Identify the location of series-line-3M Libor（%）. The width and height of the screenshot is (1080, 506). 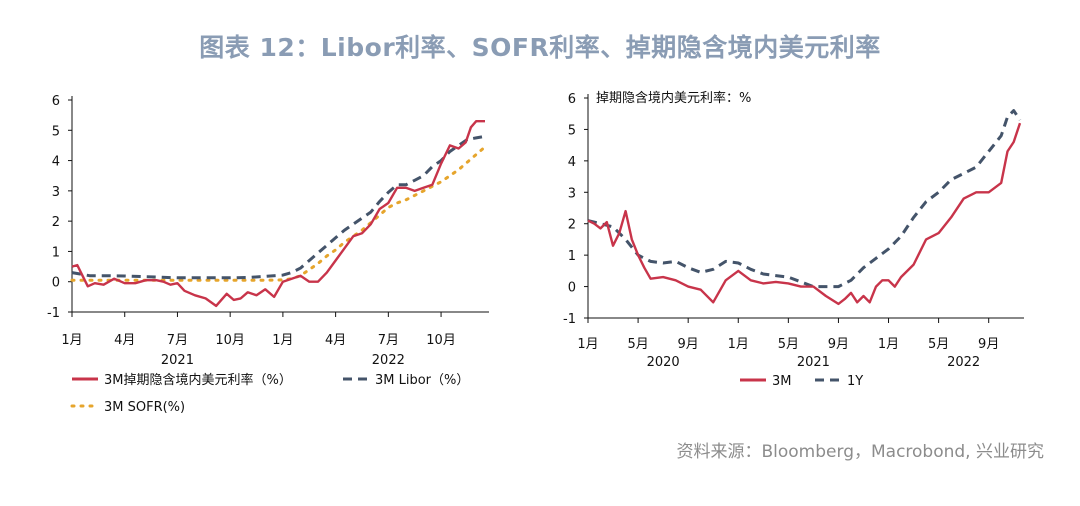
(278, 207).